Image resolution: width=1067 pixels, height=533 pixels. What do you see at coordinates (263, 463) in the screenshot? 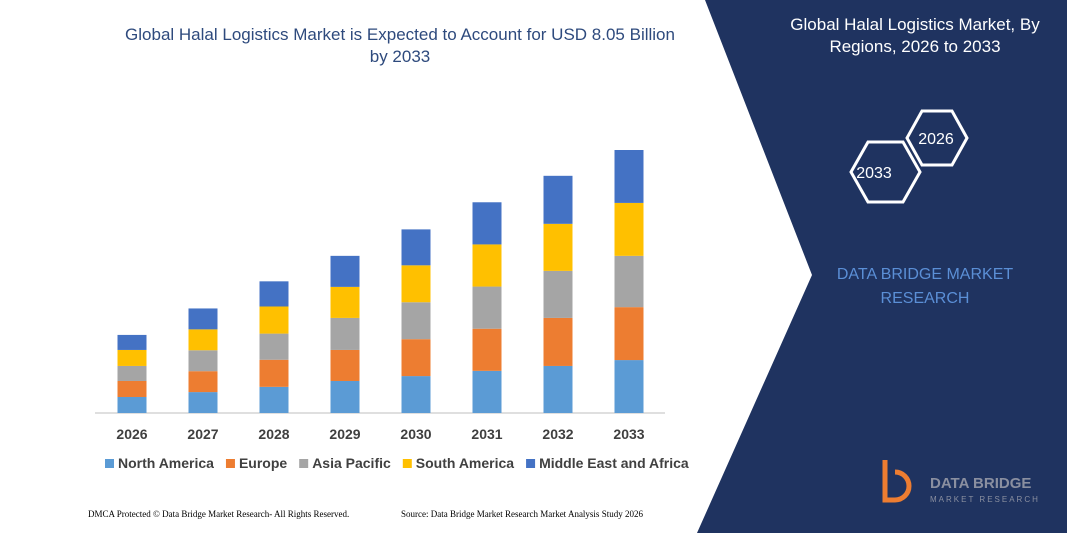
I see `legend-label: Europe` at bounding box center [263, 463].